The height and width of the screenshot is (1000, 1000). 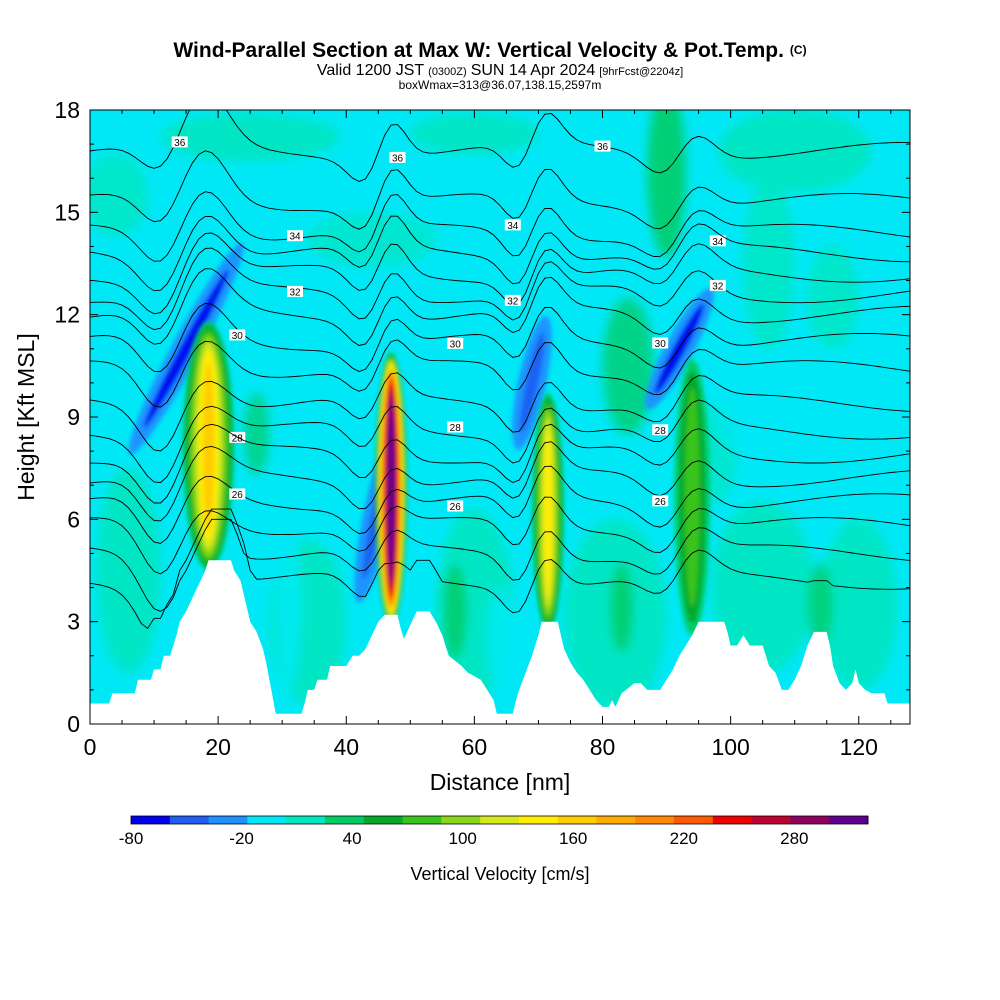 I want to click on theta-label-text: 28, so click(x=456, y=428).